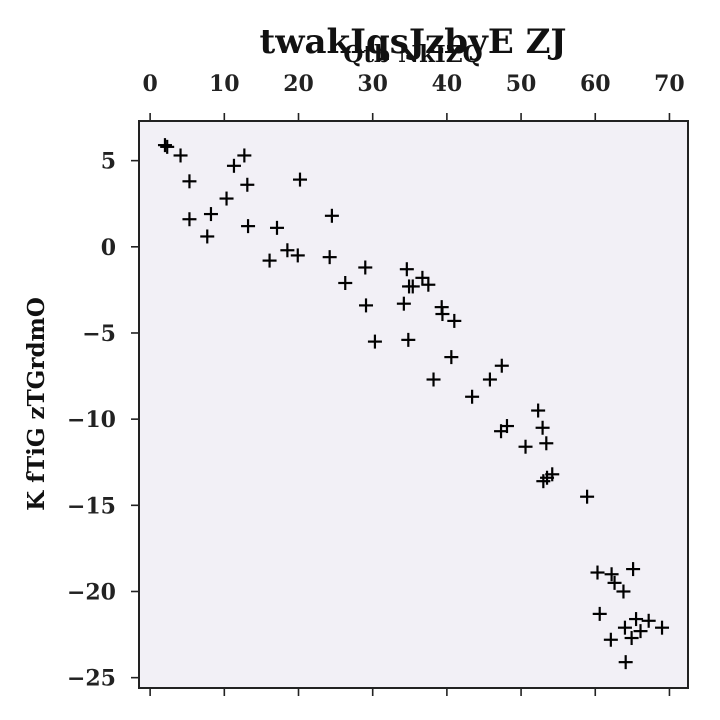 This screenshot has width=720, height=720. Describe the element at coordinates (224, 84) in the screenshot. I see `x-tick-label: 10` at that location.